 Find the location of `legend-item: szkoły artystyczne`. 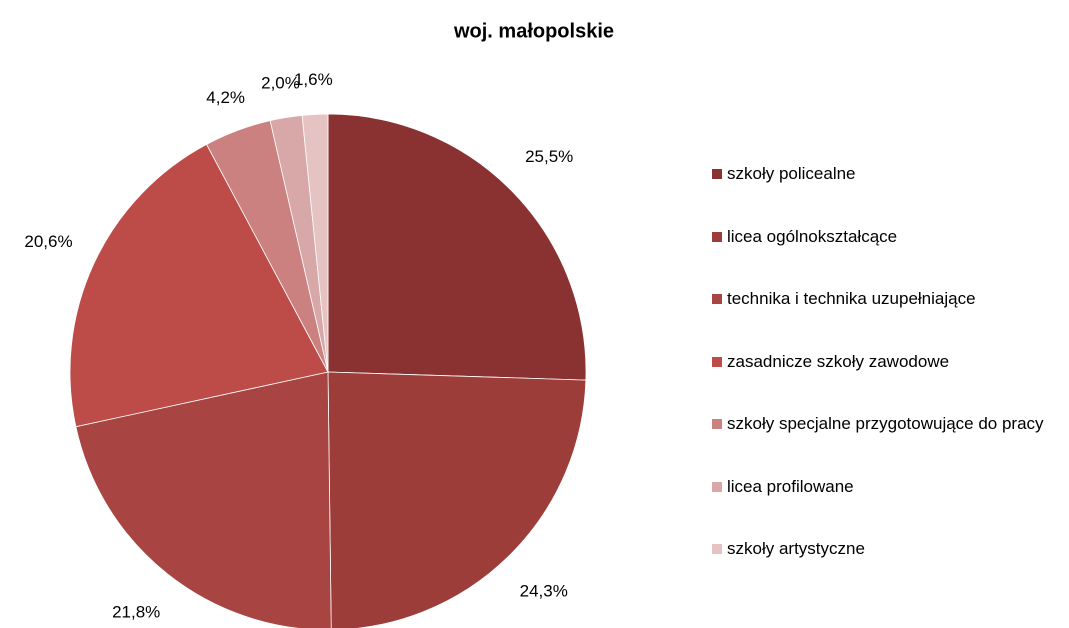

legend-item: szkoły artystyczne is located at coordinates (884, 548).